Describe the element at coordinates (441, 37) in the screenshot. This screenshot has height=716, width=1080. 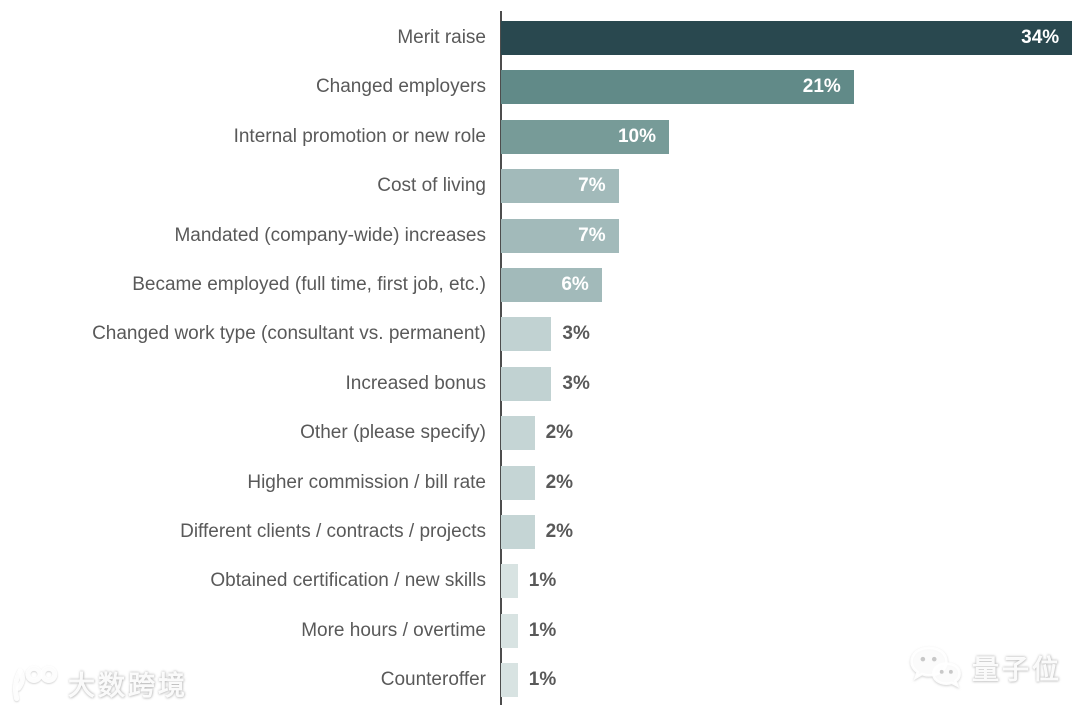
I see `category-label: Merit raise` at that location.